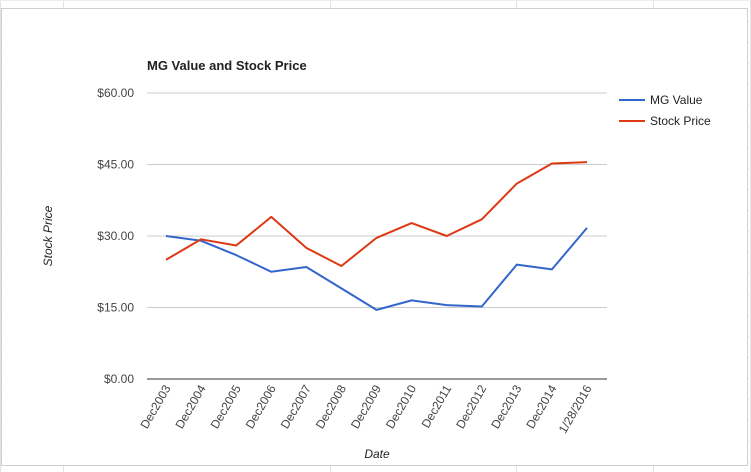 The height and width of the screenshot is (472, 751). Describe the element at coordinates (376, 269) in the screenshot. I see `series-line-mg-value` at that location.